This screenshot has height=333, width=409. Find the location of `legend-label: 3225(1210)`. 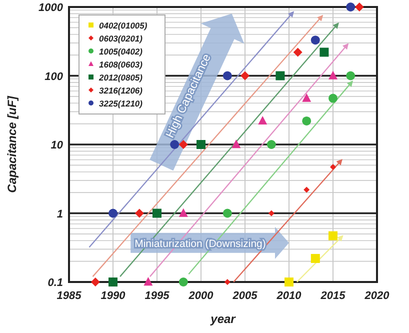

legend-label: 3225(1210) is located at coordinates (121, 103).